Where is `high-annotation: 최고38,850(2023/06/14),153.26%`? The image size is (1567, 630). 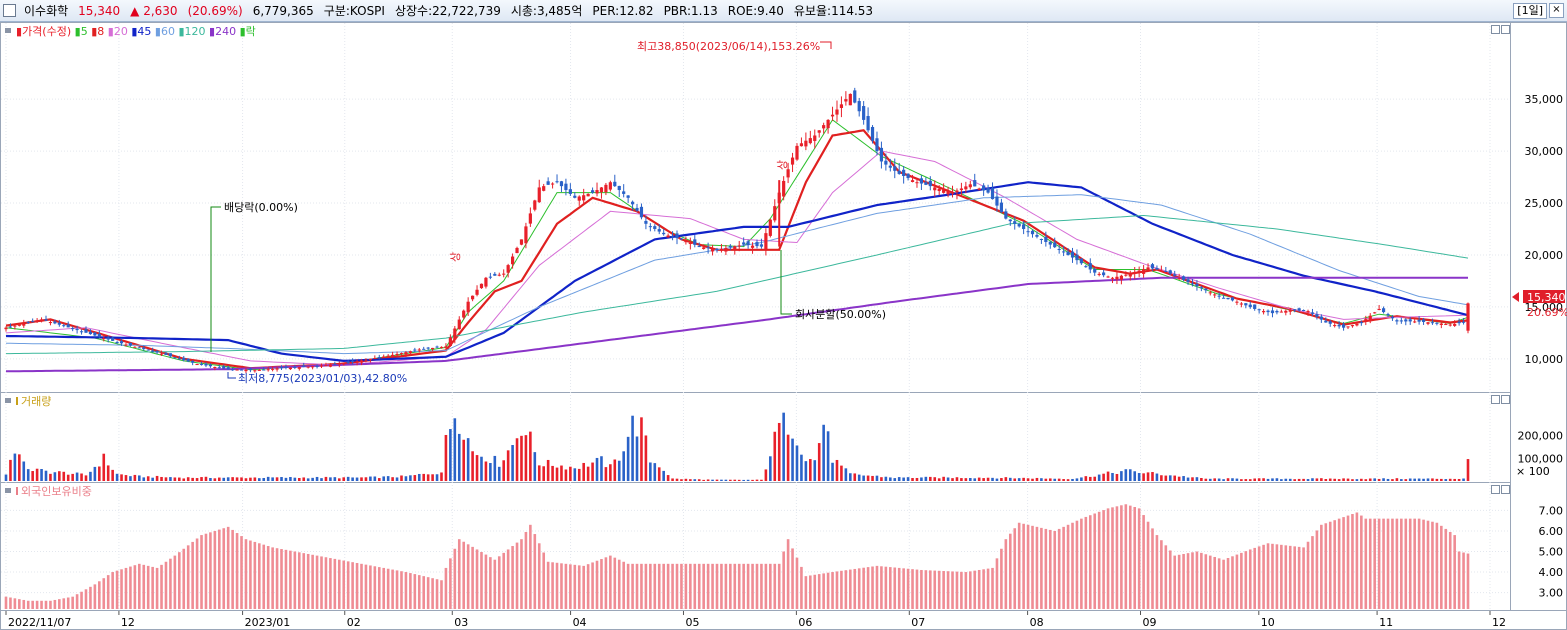 high-annotation: 최고38,850(2023/06/14),153.26% is located at coordinates (734, 46).